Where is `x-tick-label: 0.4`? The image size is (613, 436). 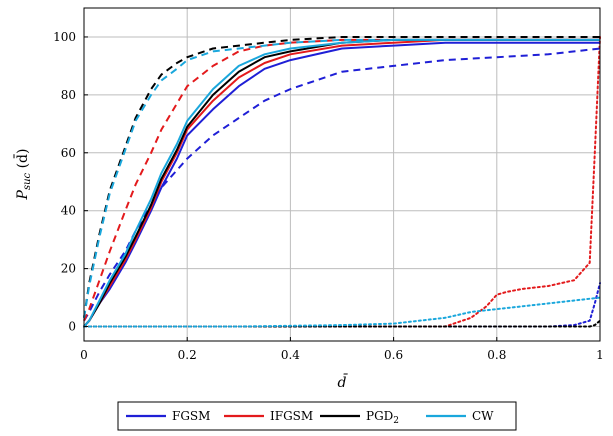 x-tick-label: 0.4 is located at coordinates (290, 355).